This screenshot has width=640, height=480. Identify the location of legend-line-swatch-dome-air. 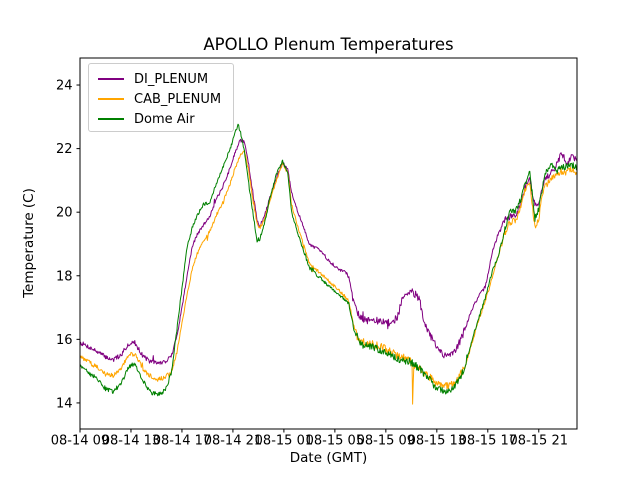
(111, 119).